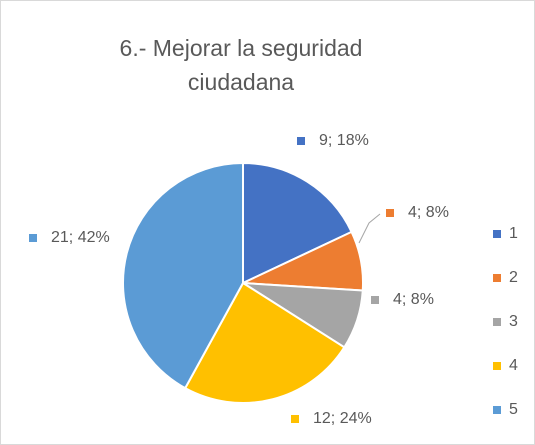 The image size is (535, 445). I want to click on data-label: 12; 24%, so click(342, 418).